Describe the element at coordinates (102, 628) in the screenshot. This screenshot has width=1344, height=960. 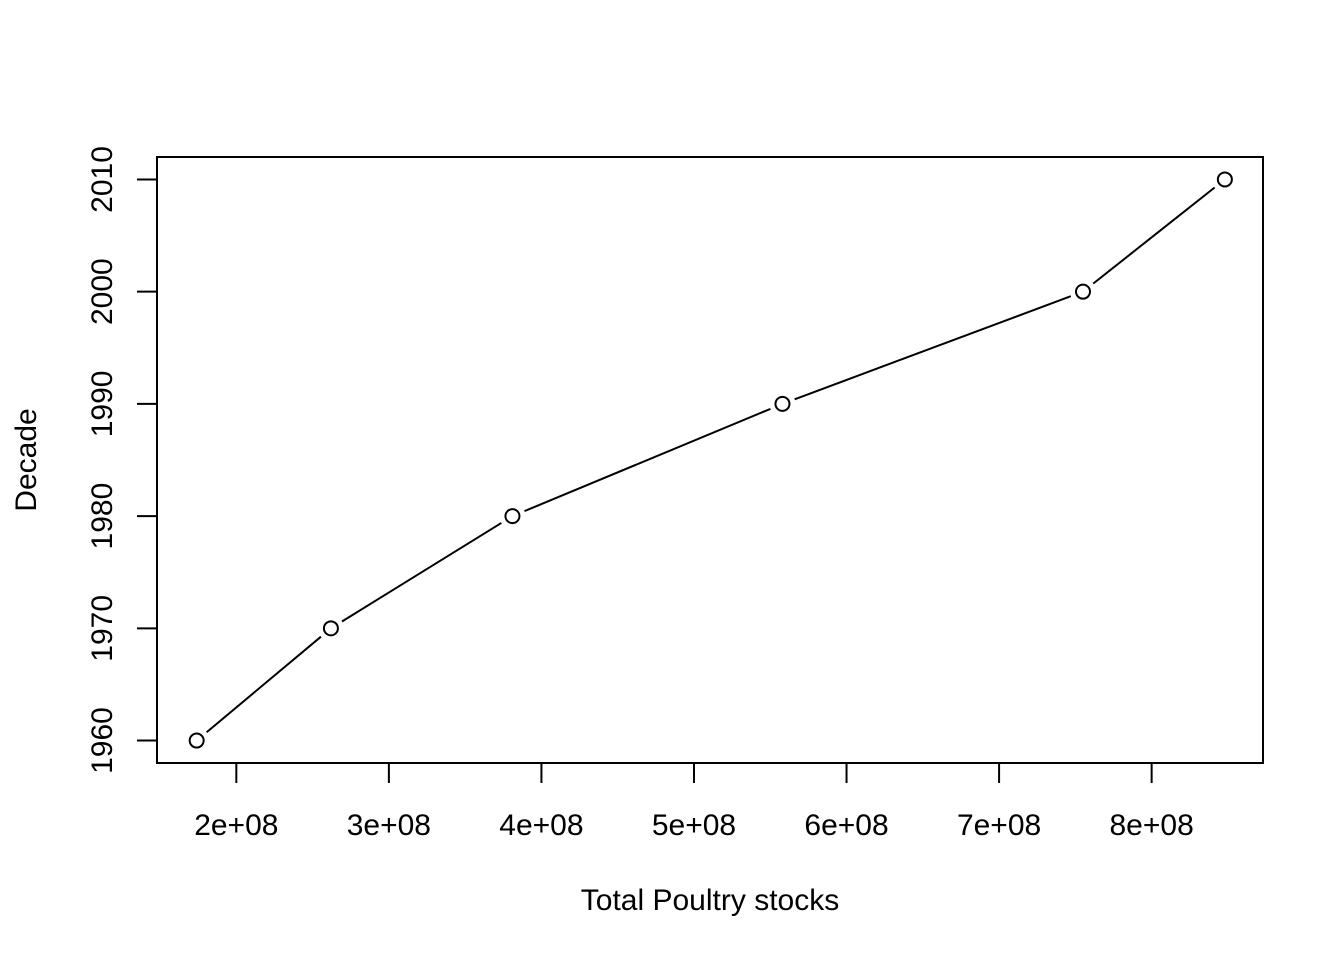
I see `y-tick-label: 1970` at that location.